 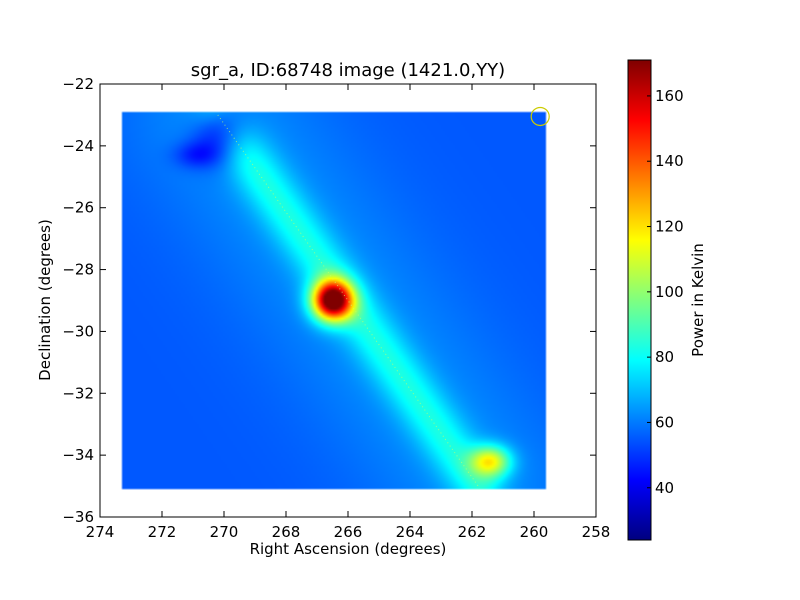 I want to click on x-tick-label: 258, so click(x=596, y=532).